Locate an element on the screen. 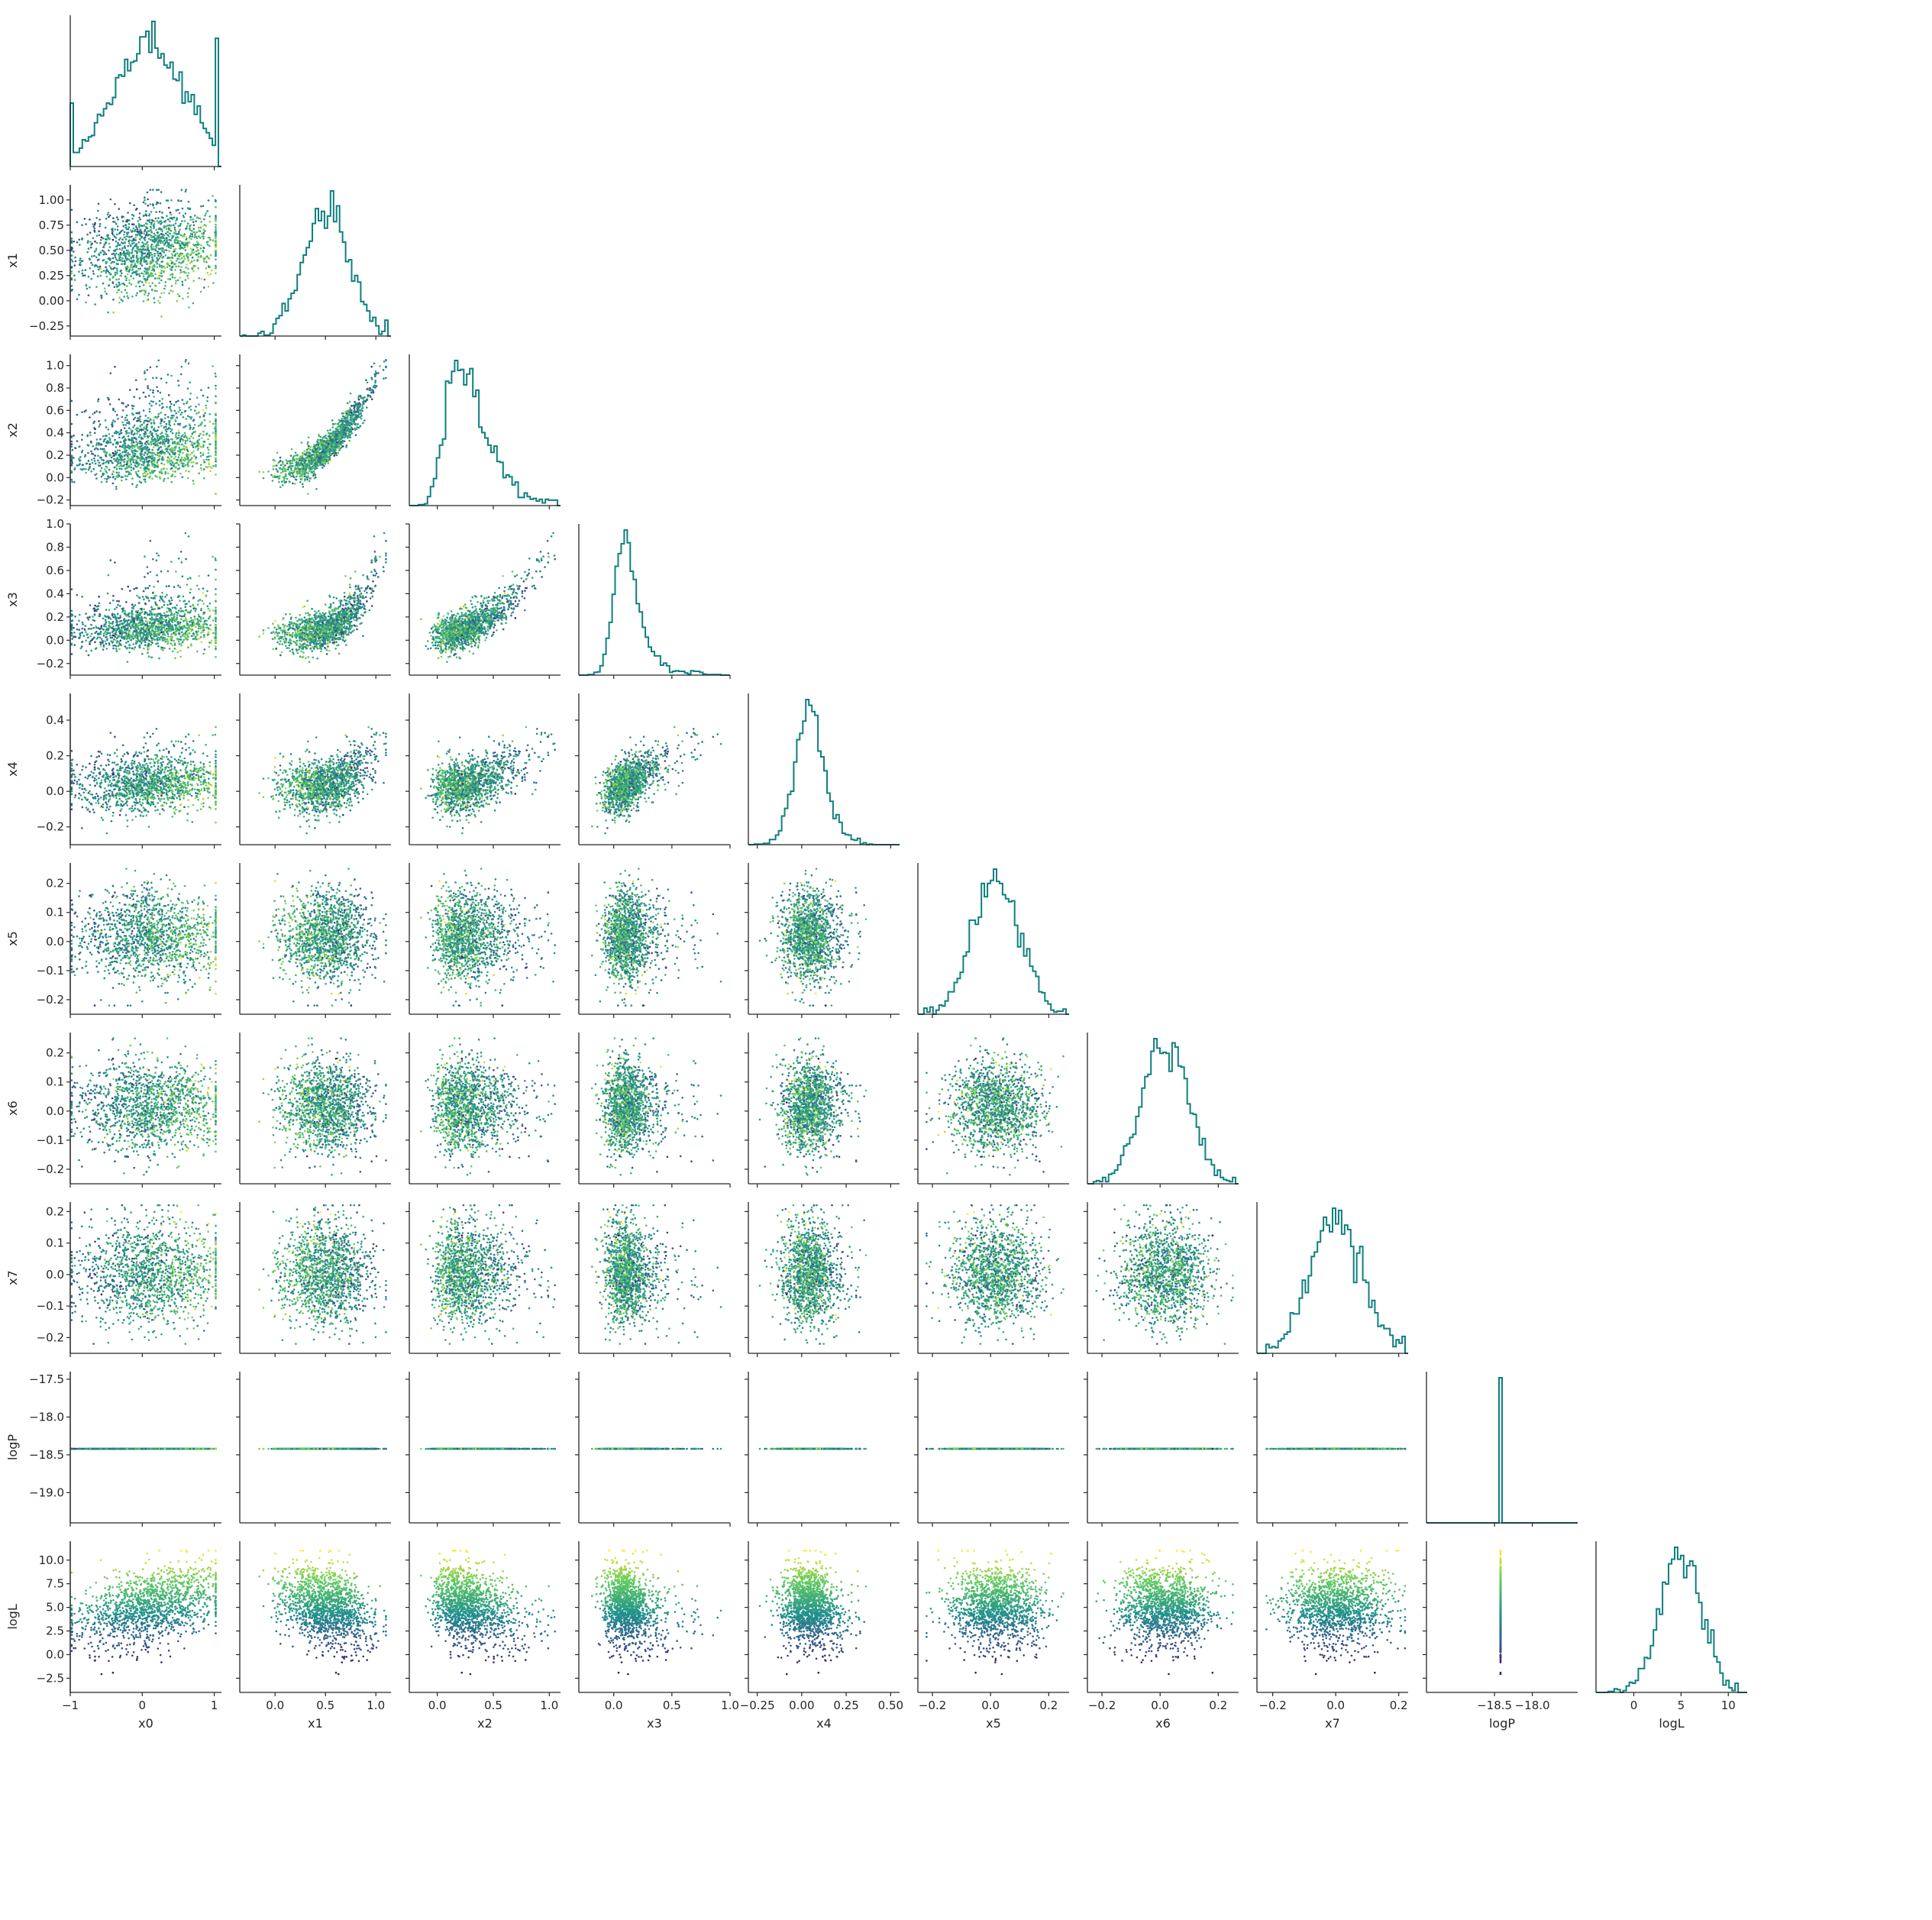 The height and width of the screenshot is (1920, 1932). panel-x1-vs-x0: −0.250.000.250.500.751.00x1 is located at coordinates (113, 262).